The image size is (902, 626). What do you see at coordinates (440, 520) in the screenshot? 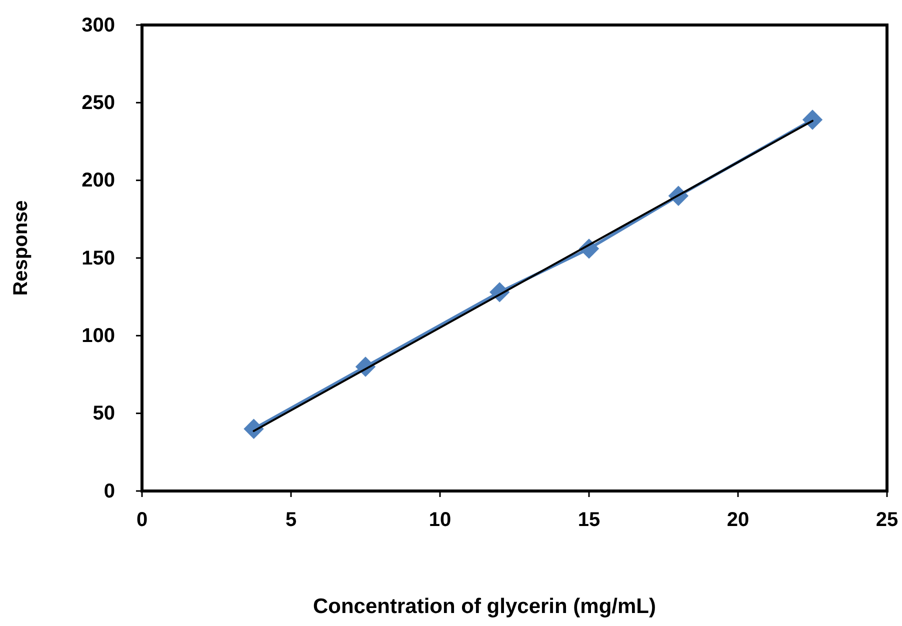
I see `x-tick-label: 10` at bounding box center [440, 520].